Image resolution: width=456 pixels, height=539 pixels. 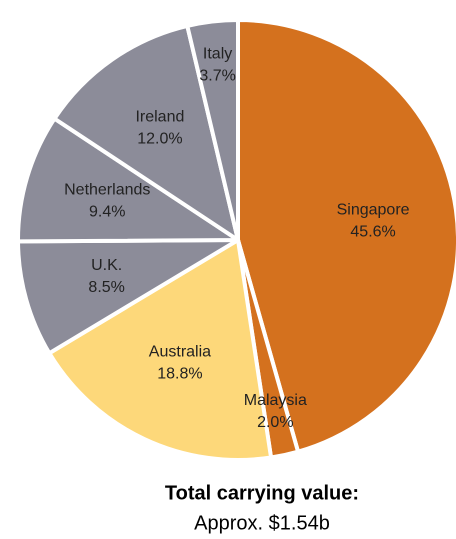 What do you see at coordinates (275, 422) in the screenshot?
I see `slice-value-label: 2.0%` at bounding box center [275, 422].